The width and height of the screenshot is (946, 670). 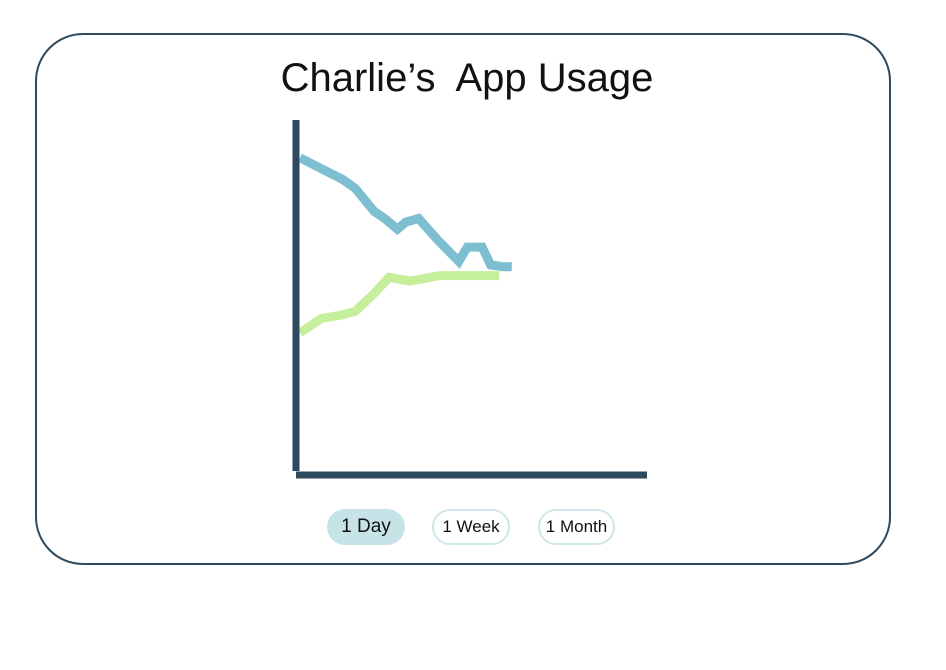 I want to click on time-range-tabs: 1 Day 1 Week 1 Month, so click(x=473, y=527).